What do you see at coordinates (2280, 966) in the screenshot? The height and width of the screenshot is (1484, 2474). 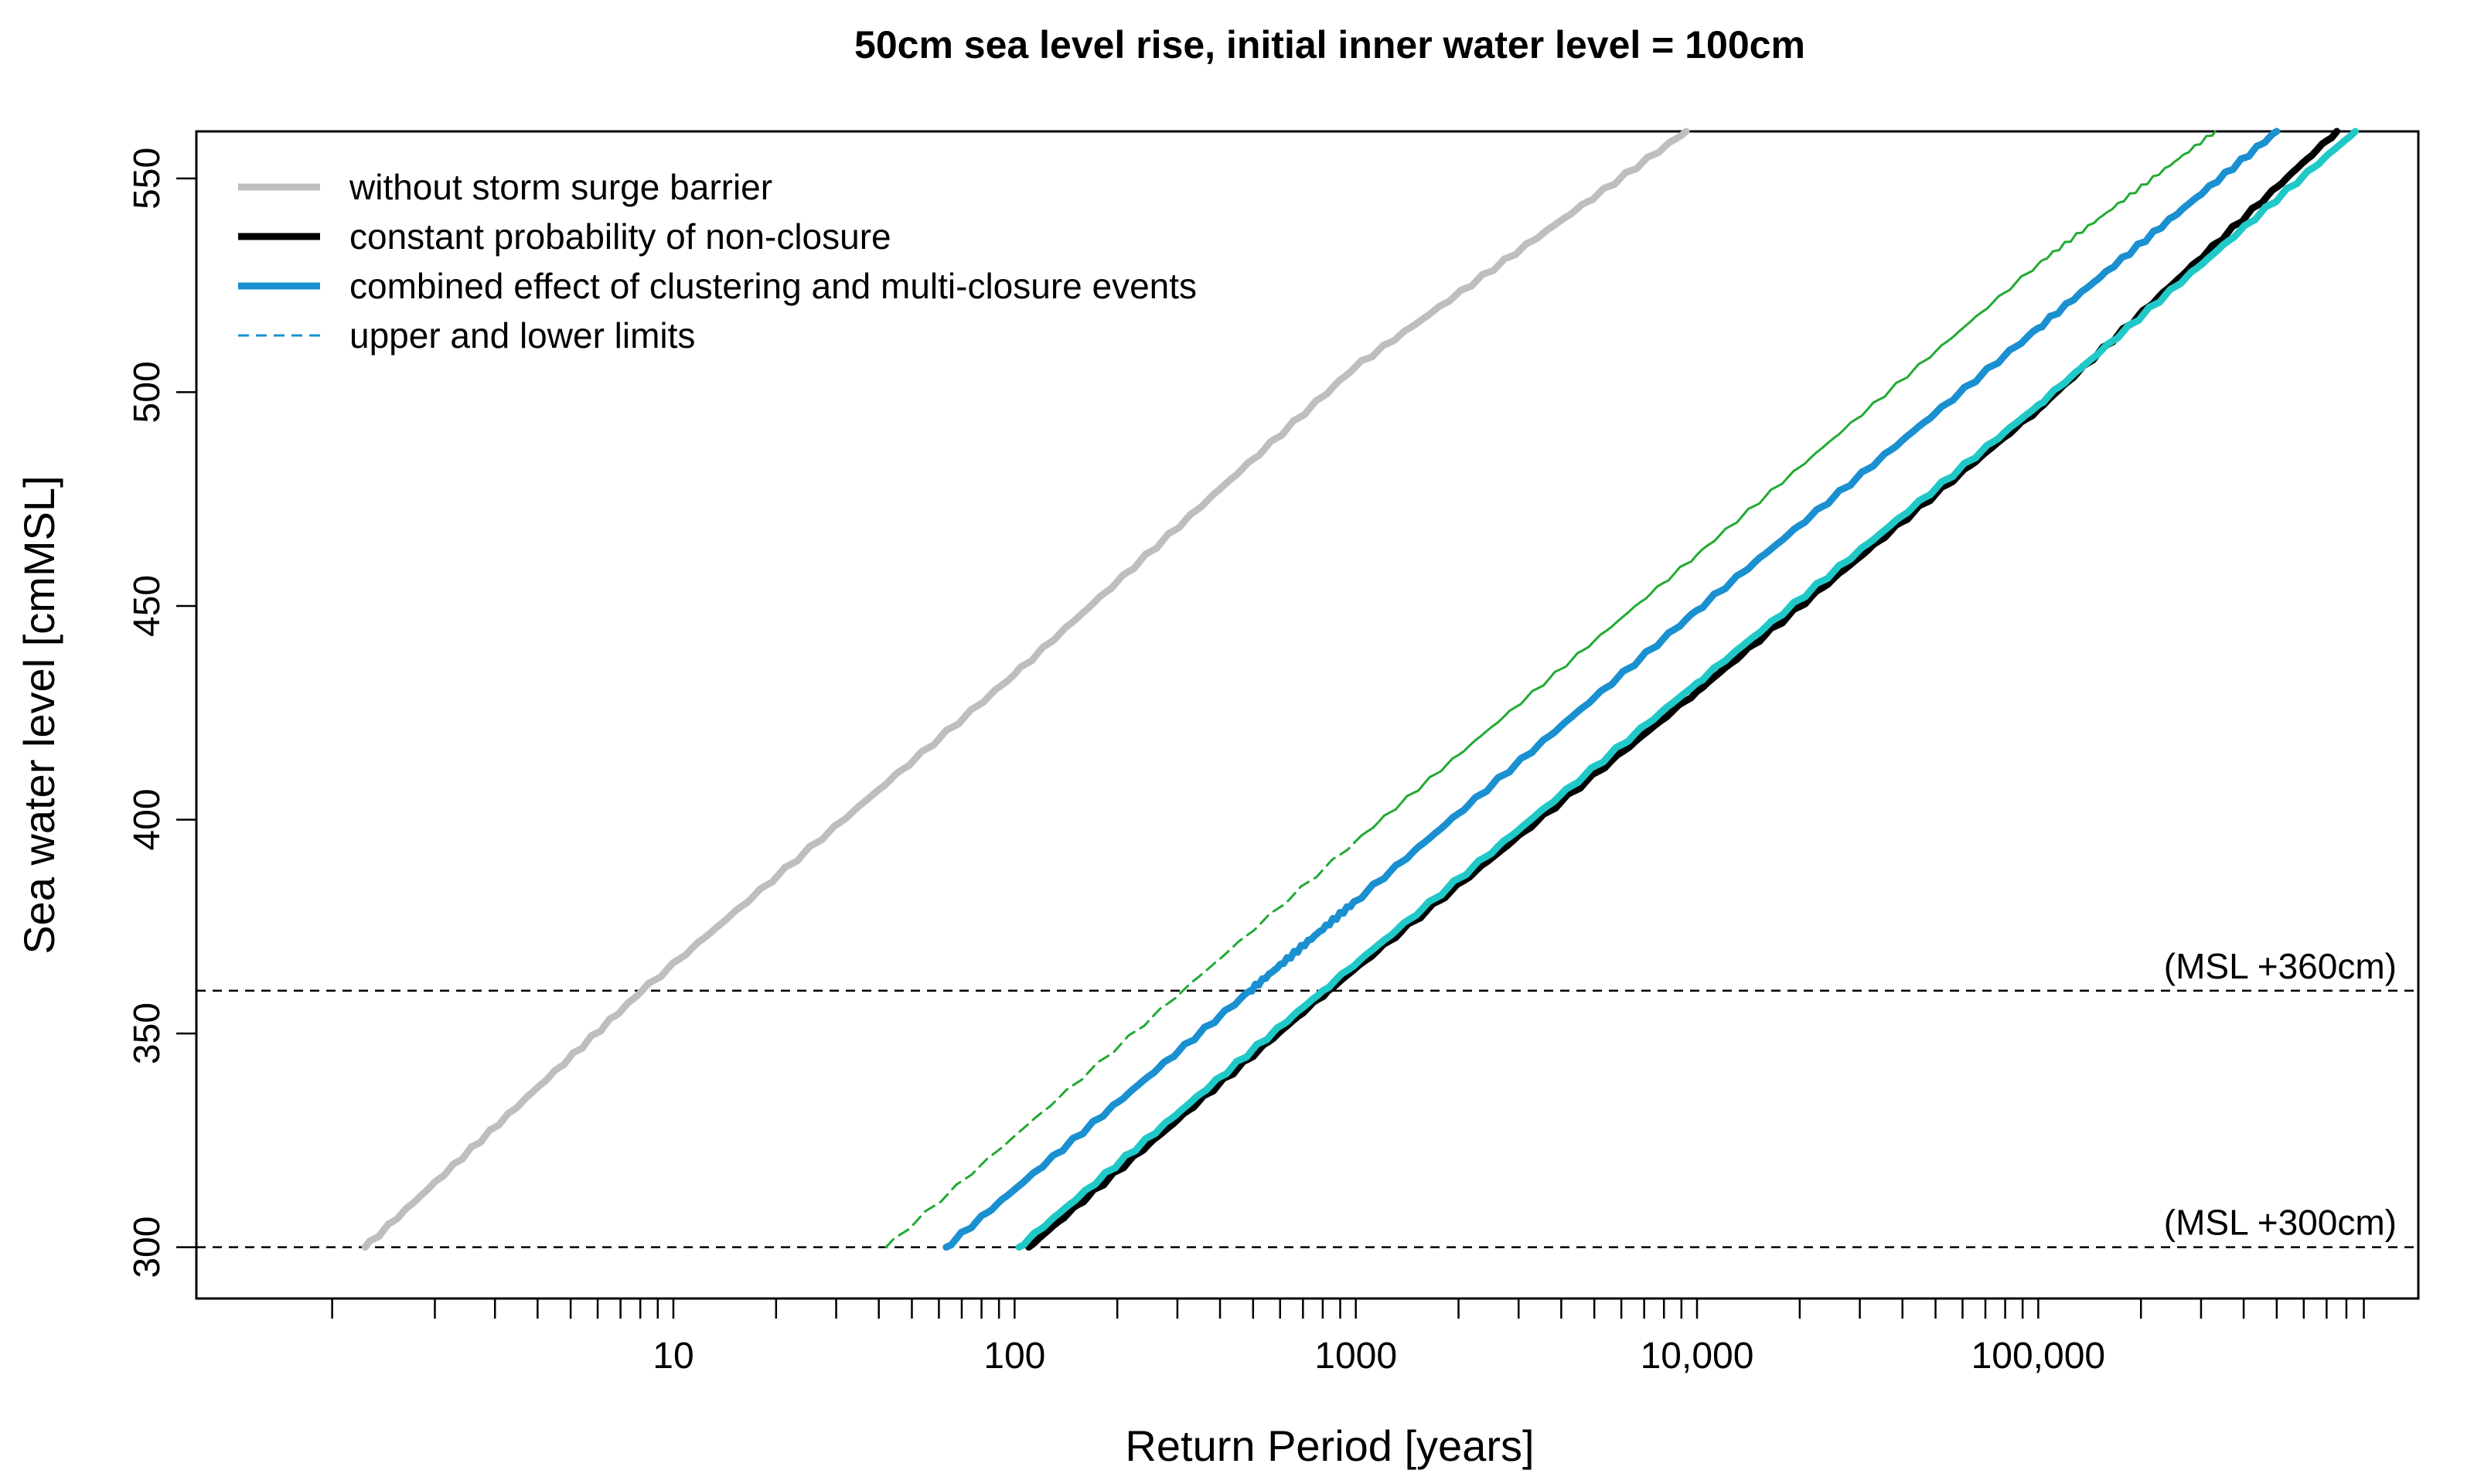 I see `reference-label-360: (MSL +360cm)` at bounding box center [2280, 966].